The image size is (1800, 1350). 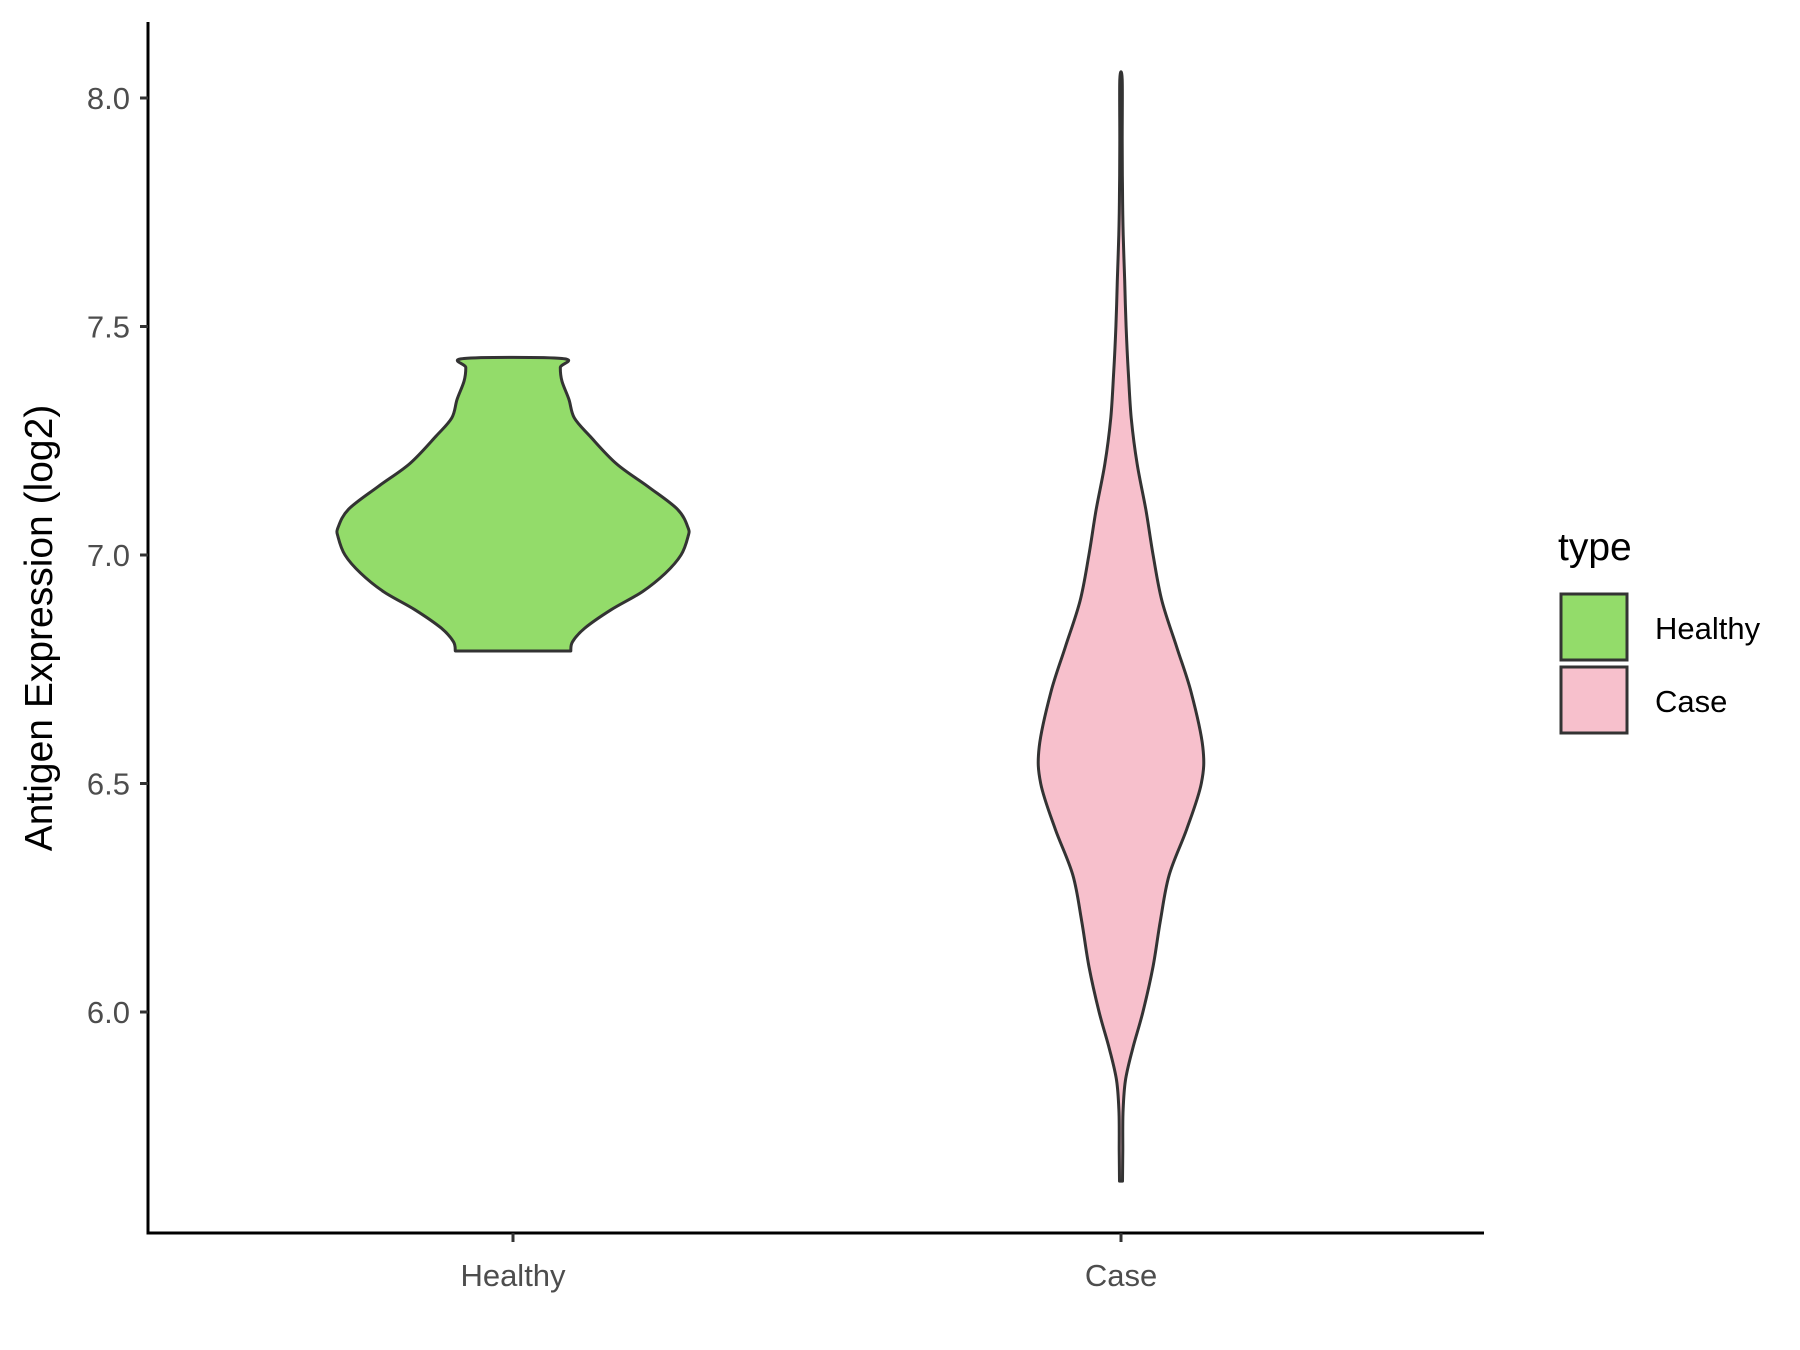 What do you see at coordinates (108, 327) in the screenshot?
I see `y-tick-label: 7.5` at bounding box center [108, 327].